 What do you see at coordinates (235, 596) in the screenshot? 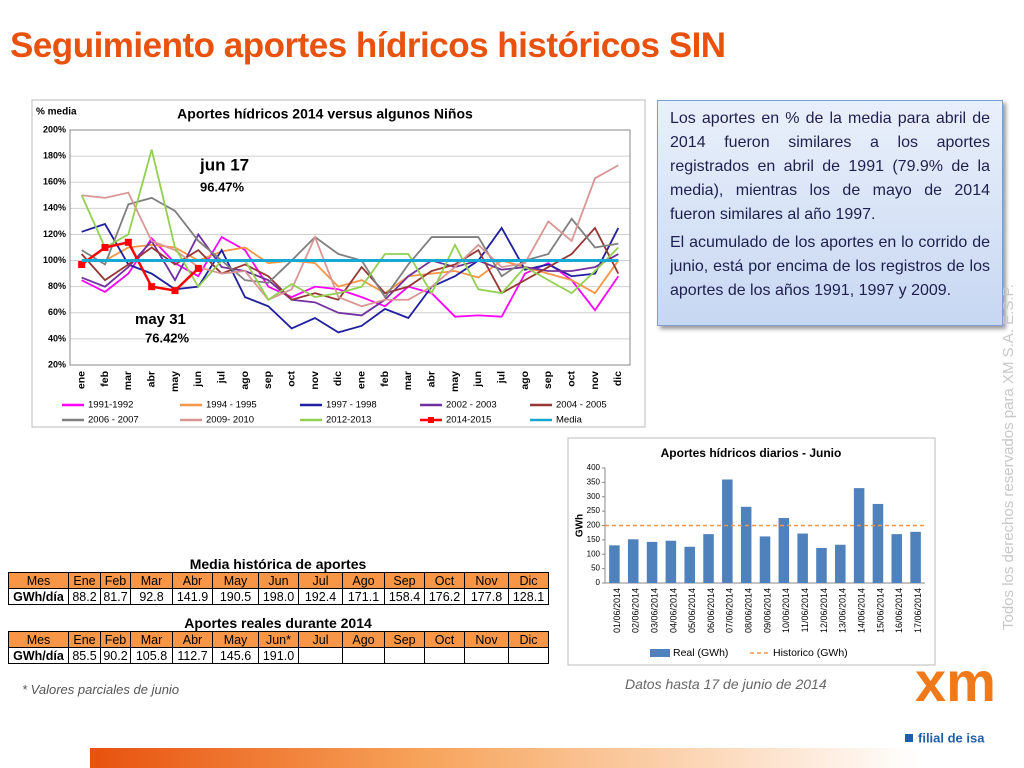
I see `table-cell: 190.5` at bounding box center [235, 596].